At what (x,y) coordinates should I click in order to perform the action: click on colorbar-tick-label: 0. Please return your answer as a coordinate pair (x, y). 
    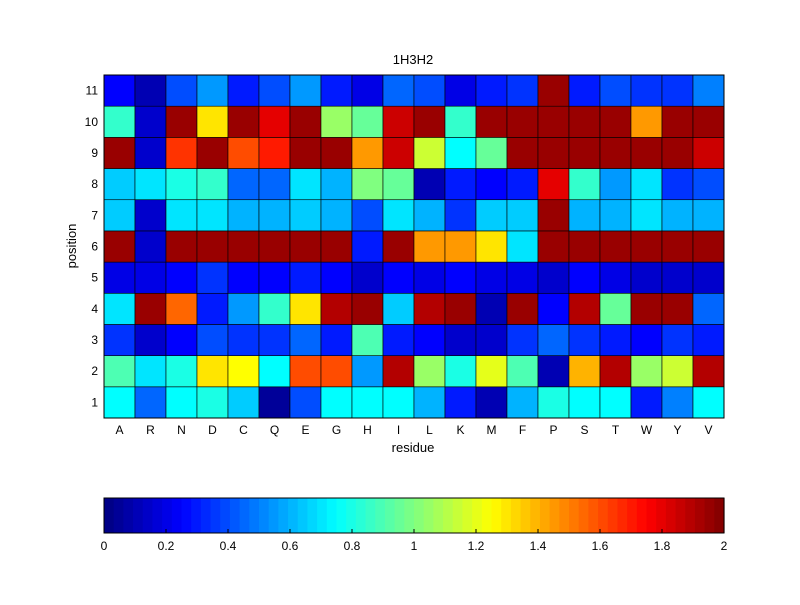
    Looking at the image, I should click on (104, 546).